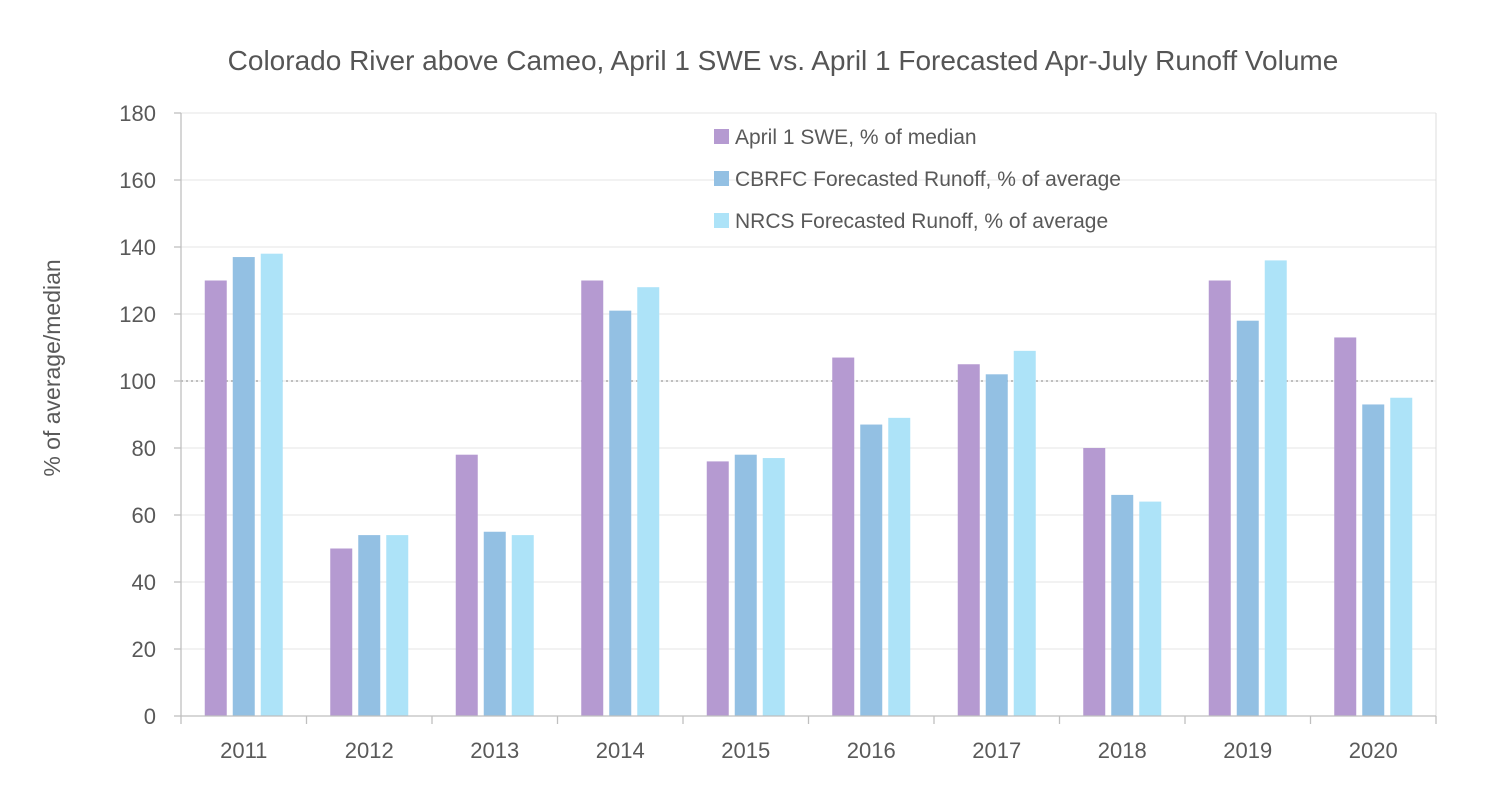 The width and height of the screenshot is (1507, 807). I want to click on y-tick-label: 120, so click(137, 314).